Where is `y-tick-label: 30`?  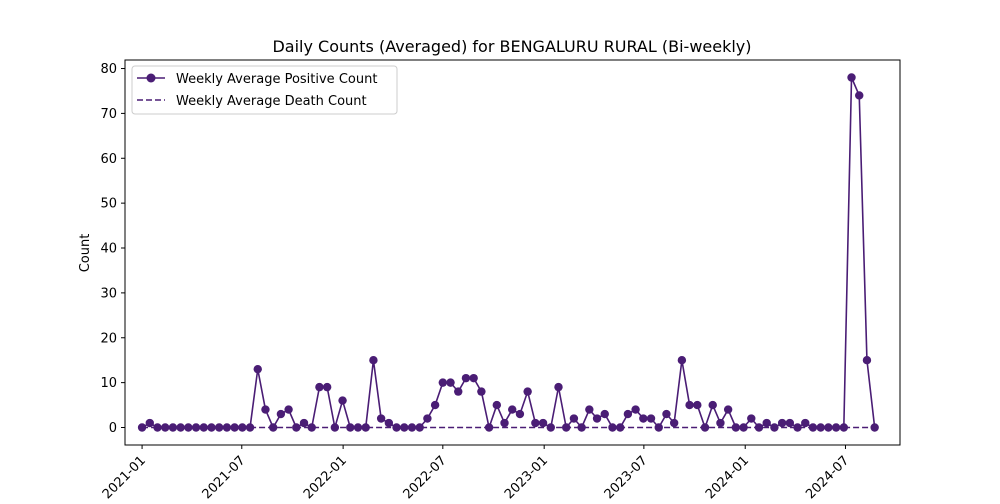 y-tick-label: 30 is located at coordinates (108, 293).